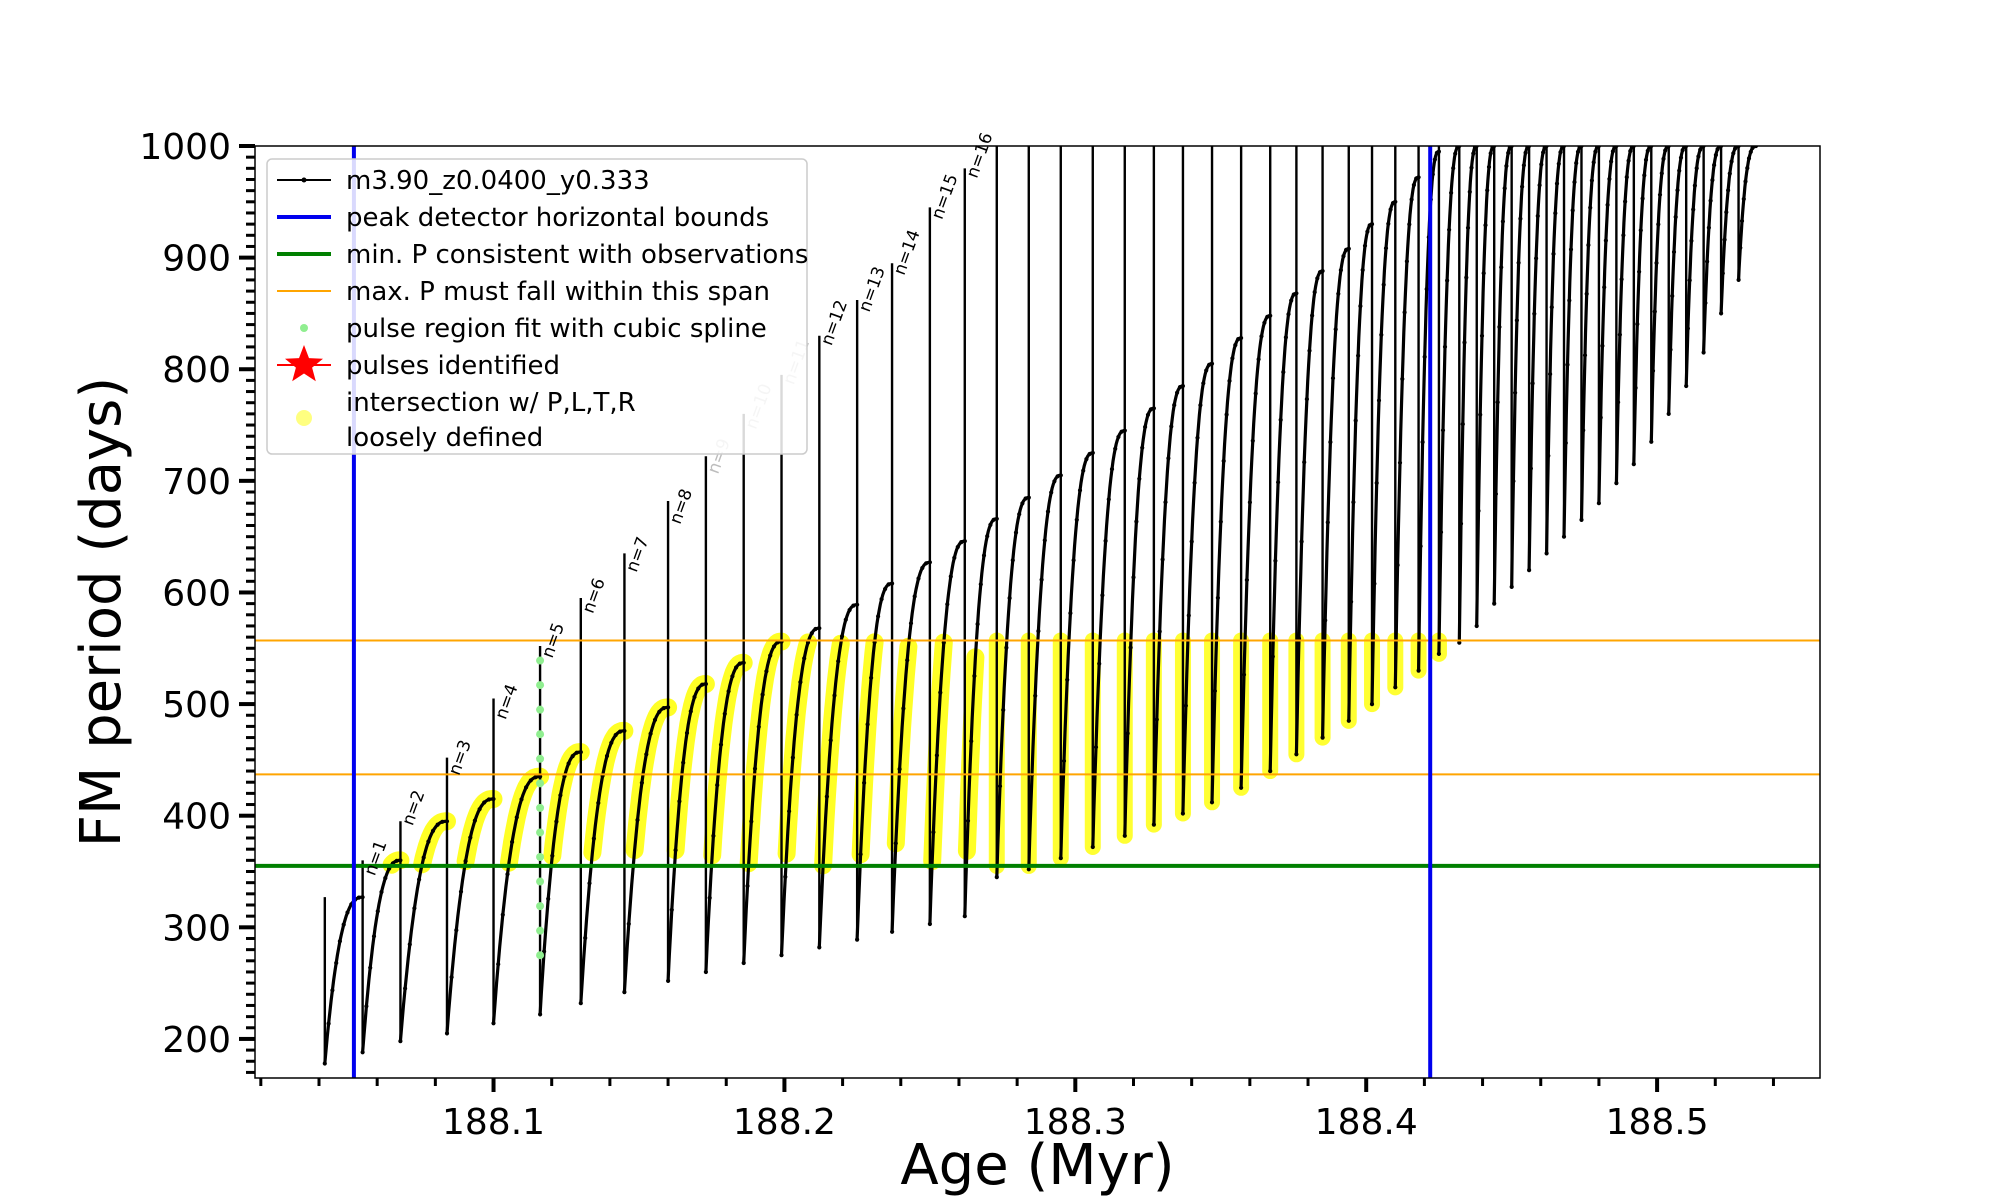  I want to click on legend-dot-swatch, so click(304, 180).